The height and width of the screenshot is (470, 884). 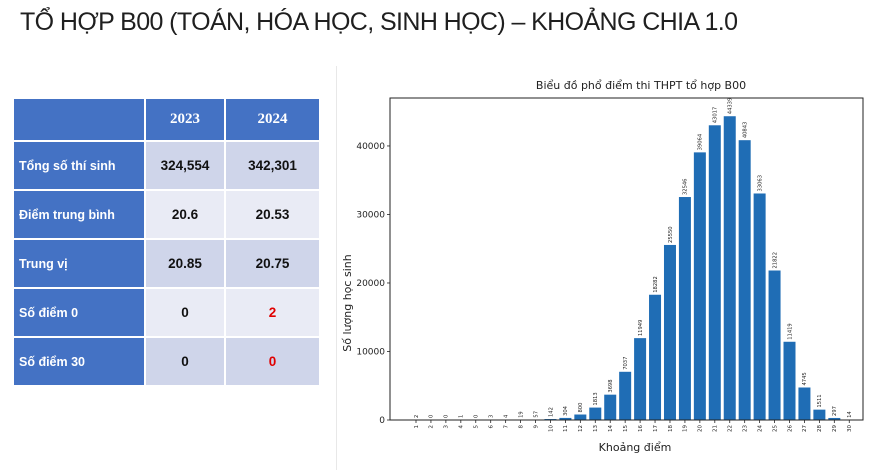 What do you see at coordinates (745, 130) in the screenshot?
I see `bar-value-label: 40843` at bounding box center [745, 130].